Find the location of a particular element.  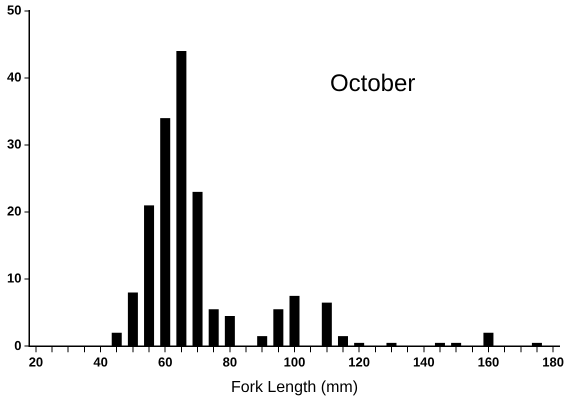

y-tick-label: 50 is located at coordinates (14, 10).